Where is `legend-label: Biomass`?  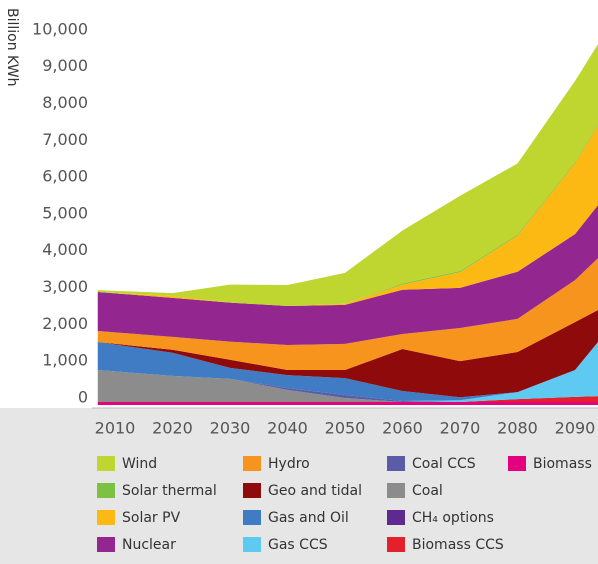 legend-label: Biomass is located at coordinates (562, 464).